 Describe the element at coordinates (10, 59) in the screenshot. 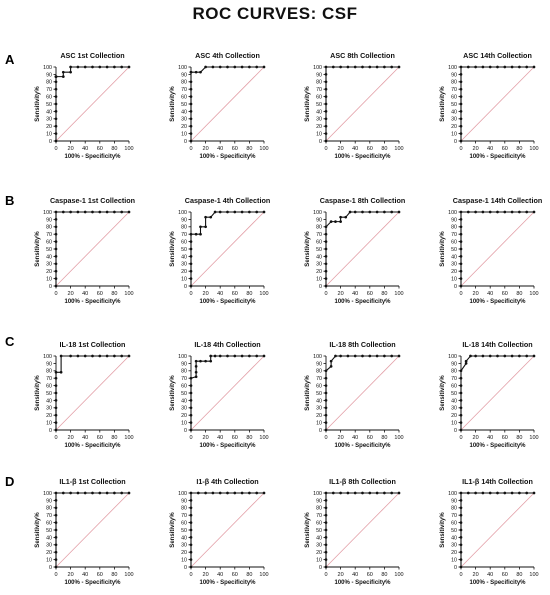

I see `panel-letter-a: A` at that location.